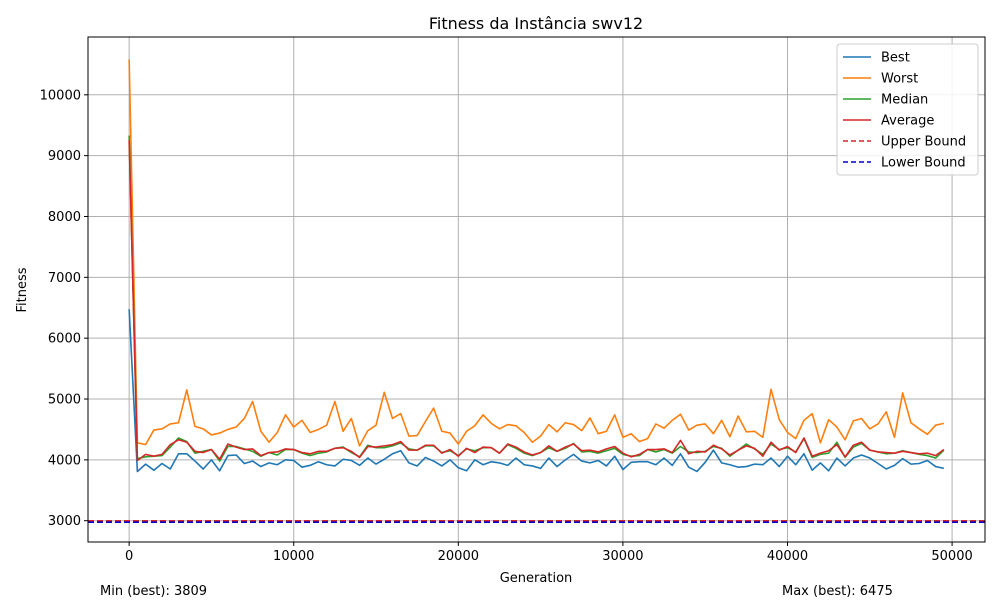  What do you see at coordinates (64, 521) in the screenshot?
I see `y-tick-label: 3000` at bounding box center [64, 521].